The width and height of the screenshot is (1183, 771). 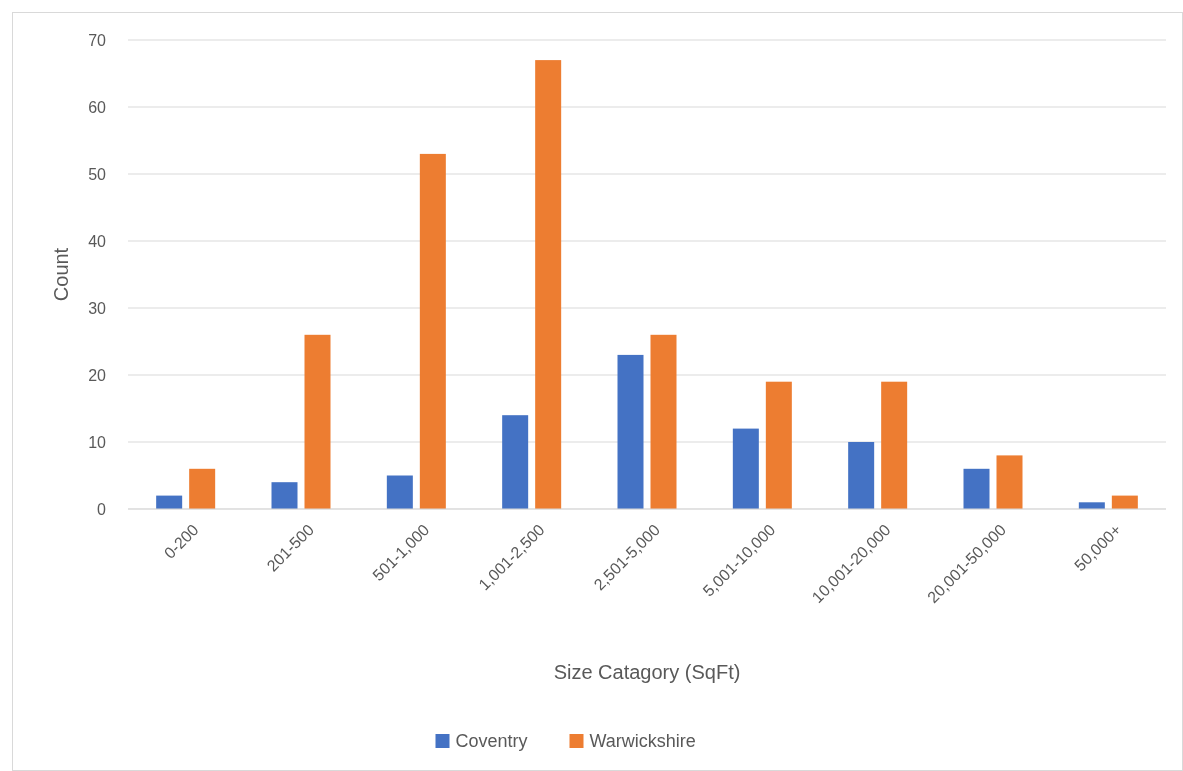 I want to click on x-axis-title: Size Catagory (SqFt), so click(x=647, y=672).